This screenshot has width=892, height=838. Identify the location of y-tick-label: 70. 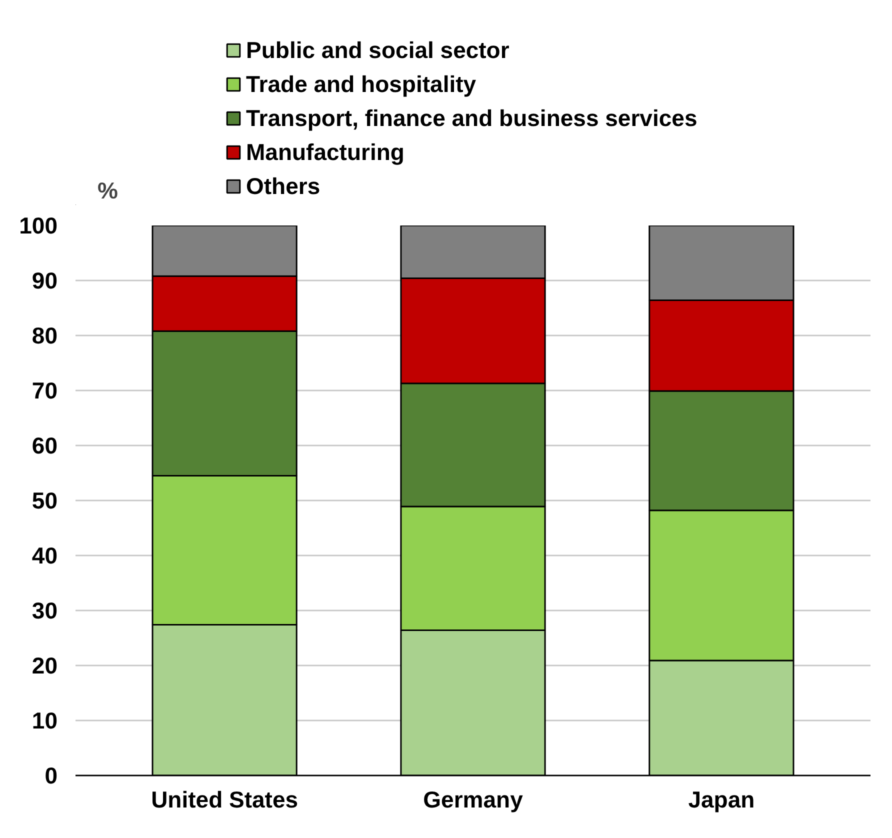
(45, 391).